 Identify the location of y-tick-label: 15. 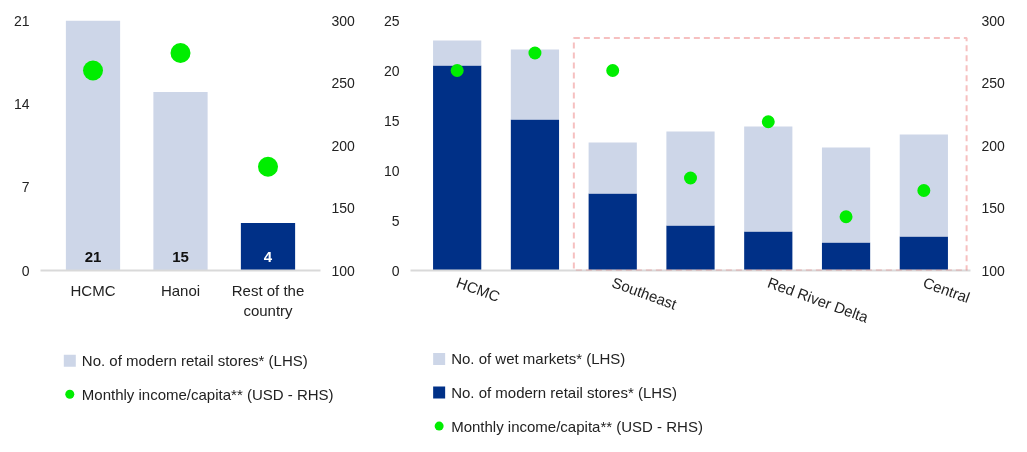
(391, 120).